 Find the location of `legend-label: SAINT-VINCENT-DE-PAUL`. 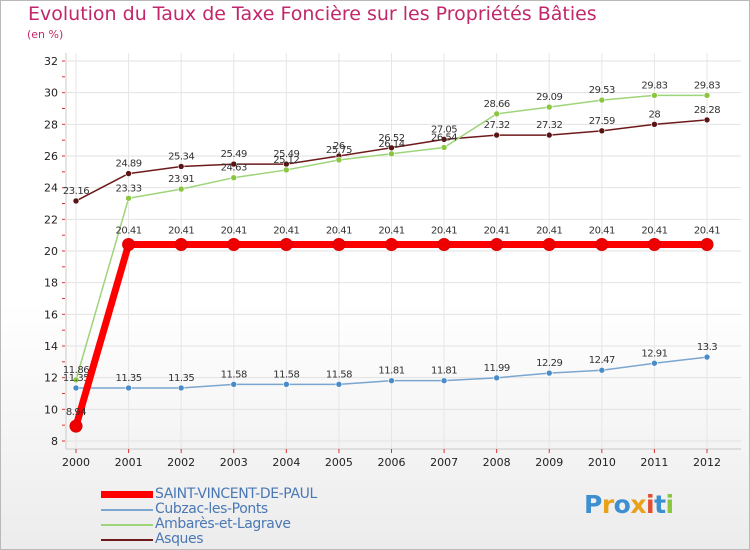

legend-label: SAINT-VINCENT-DE-PAUL is located at coordinates (236, 494).